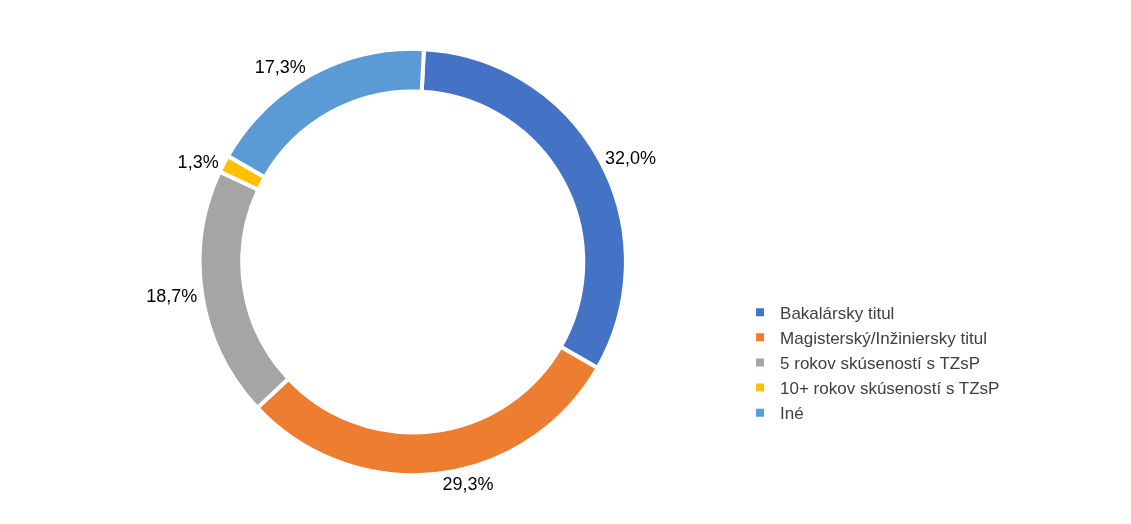  What do you see at coordinates (630, 157) in the screenshot?
I see `data-label: 32,0%` at bounding box center [630, 157].